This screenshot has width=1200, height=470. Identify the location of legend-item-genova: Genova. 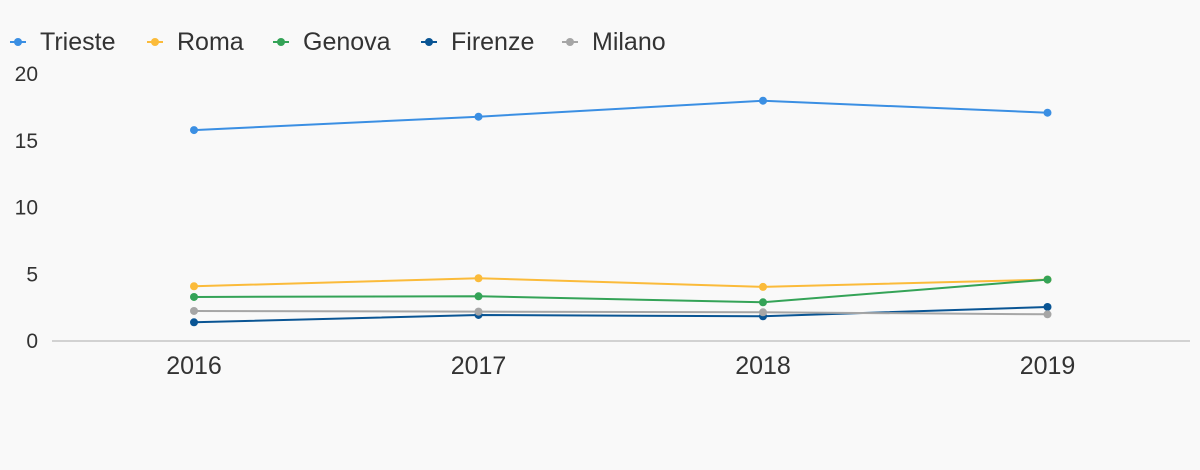
(332, 42).